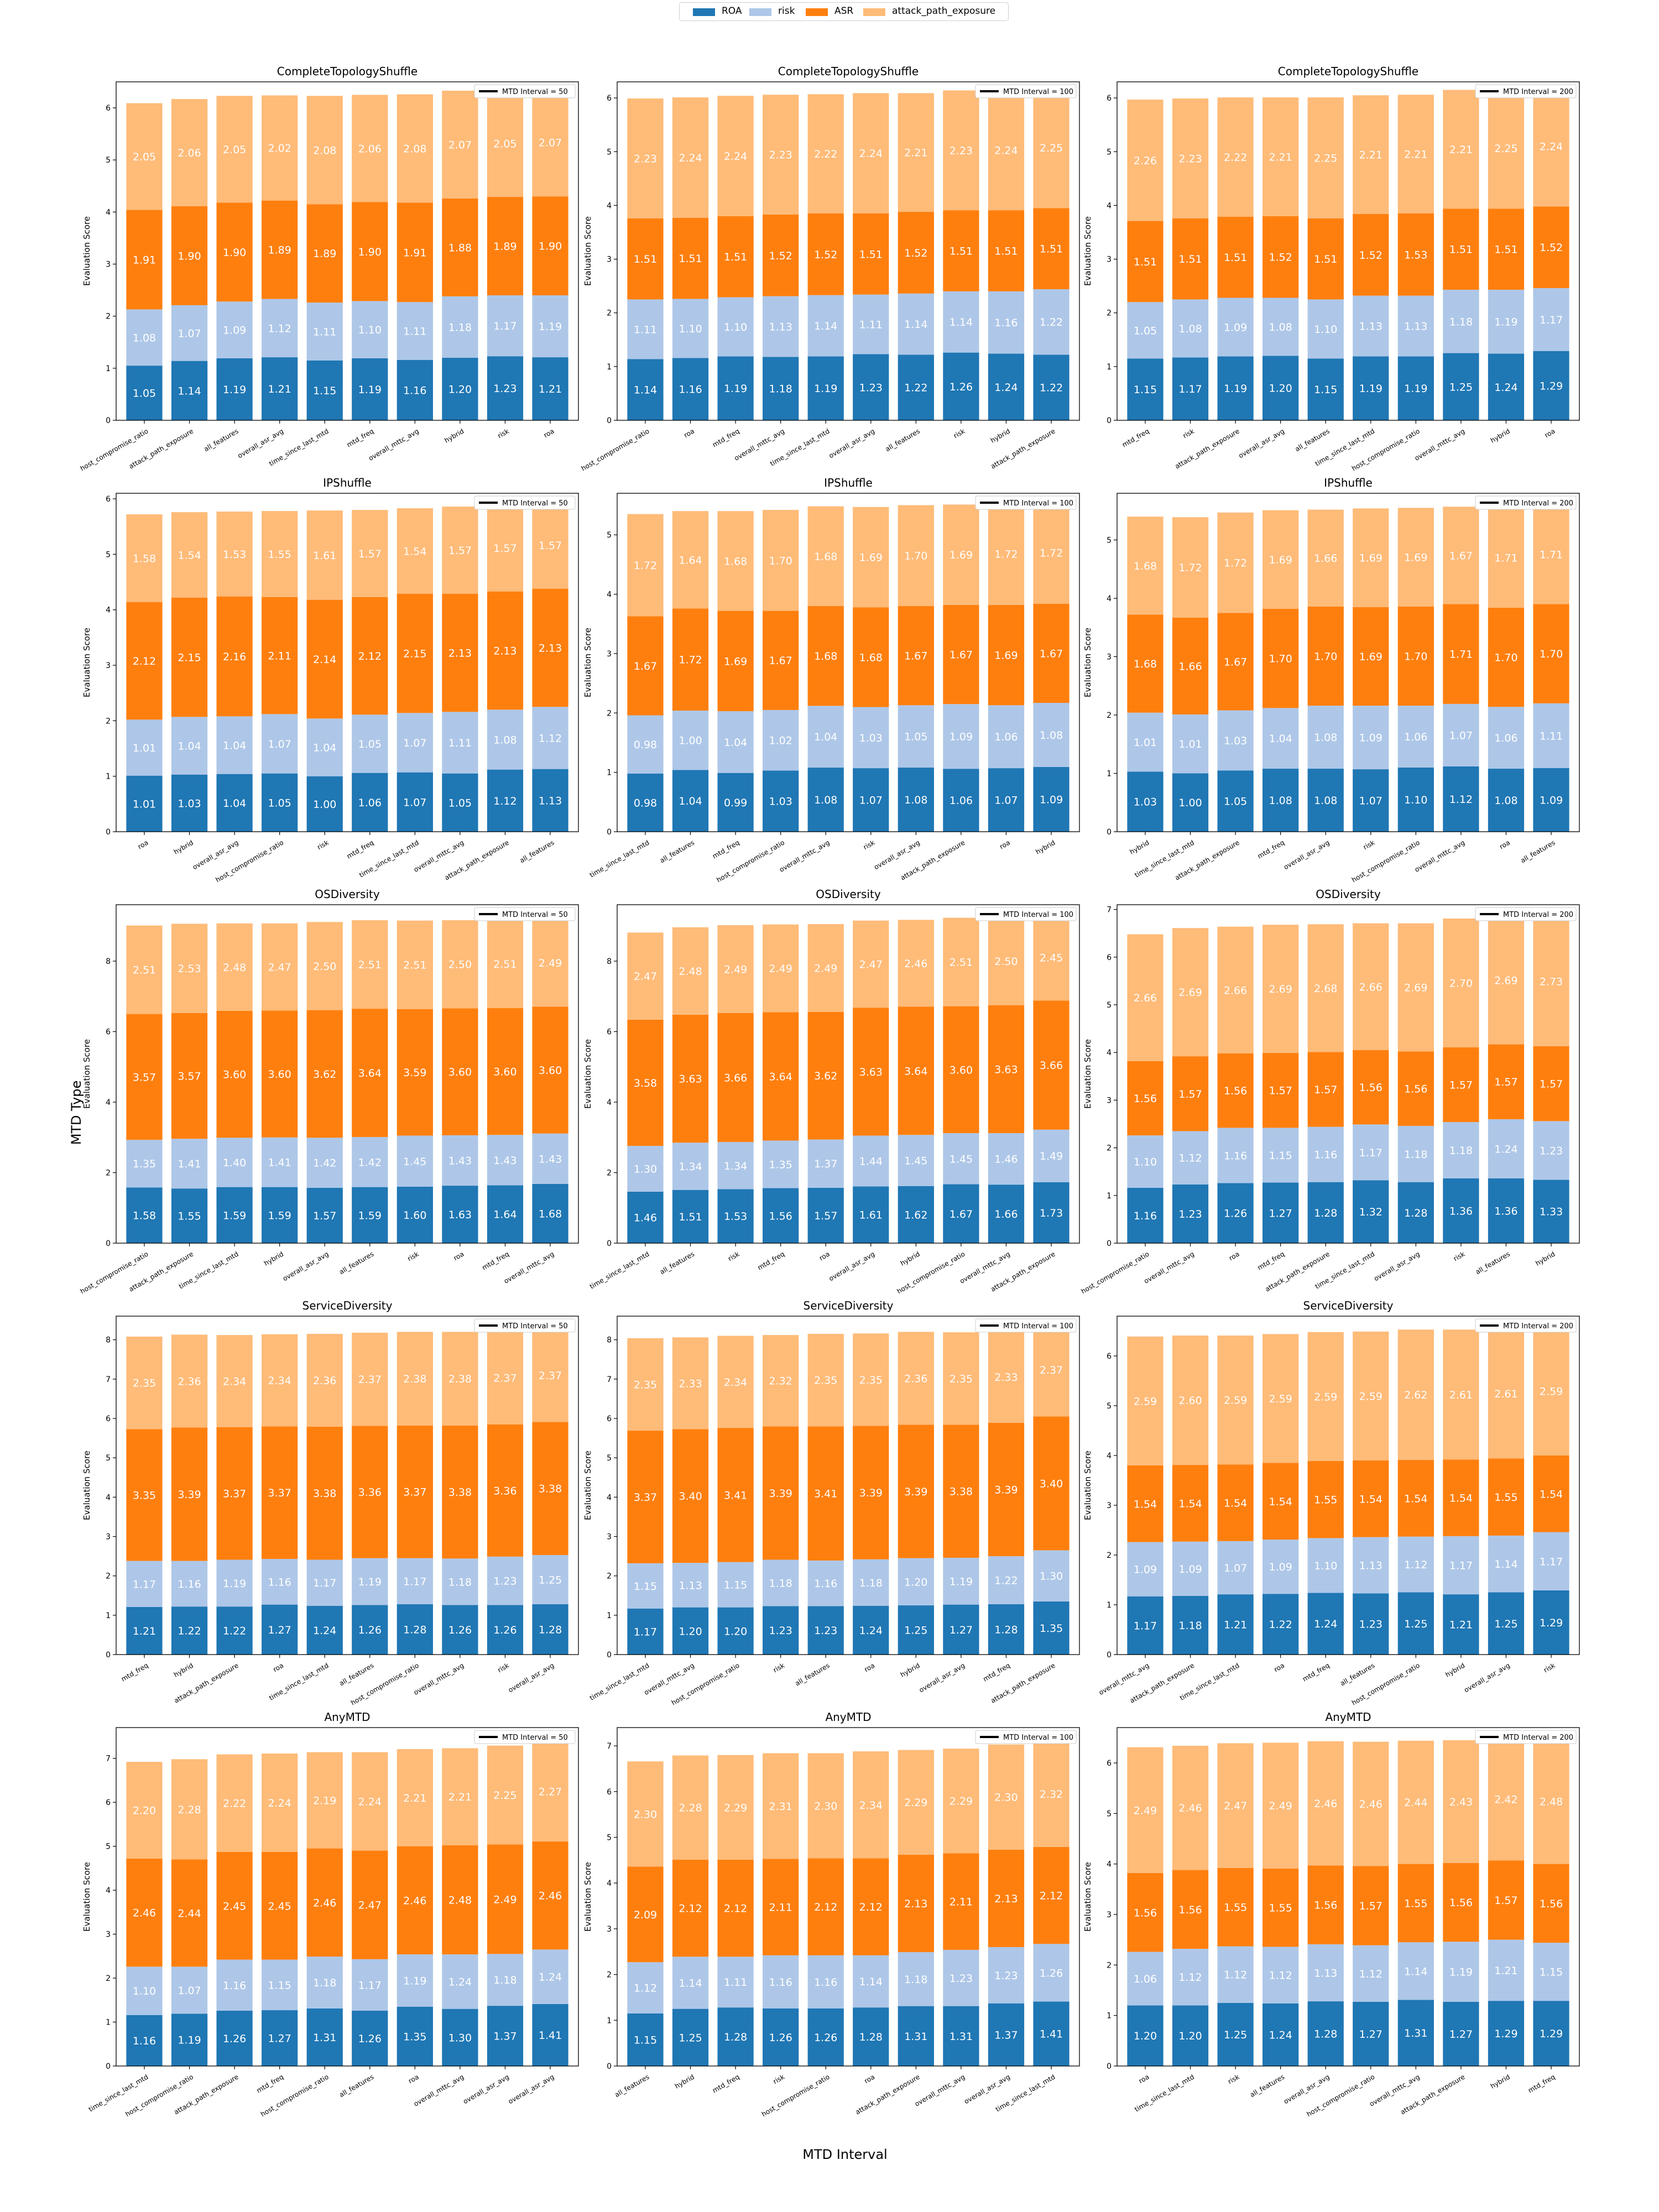  I want to click on bar-value-label: 1.26, so click(962, 387).